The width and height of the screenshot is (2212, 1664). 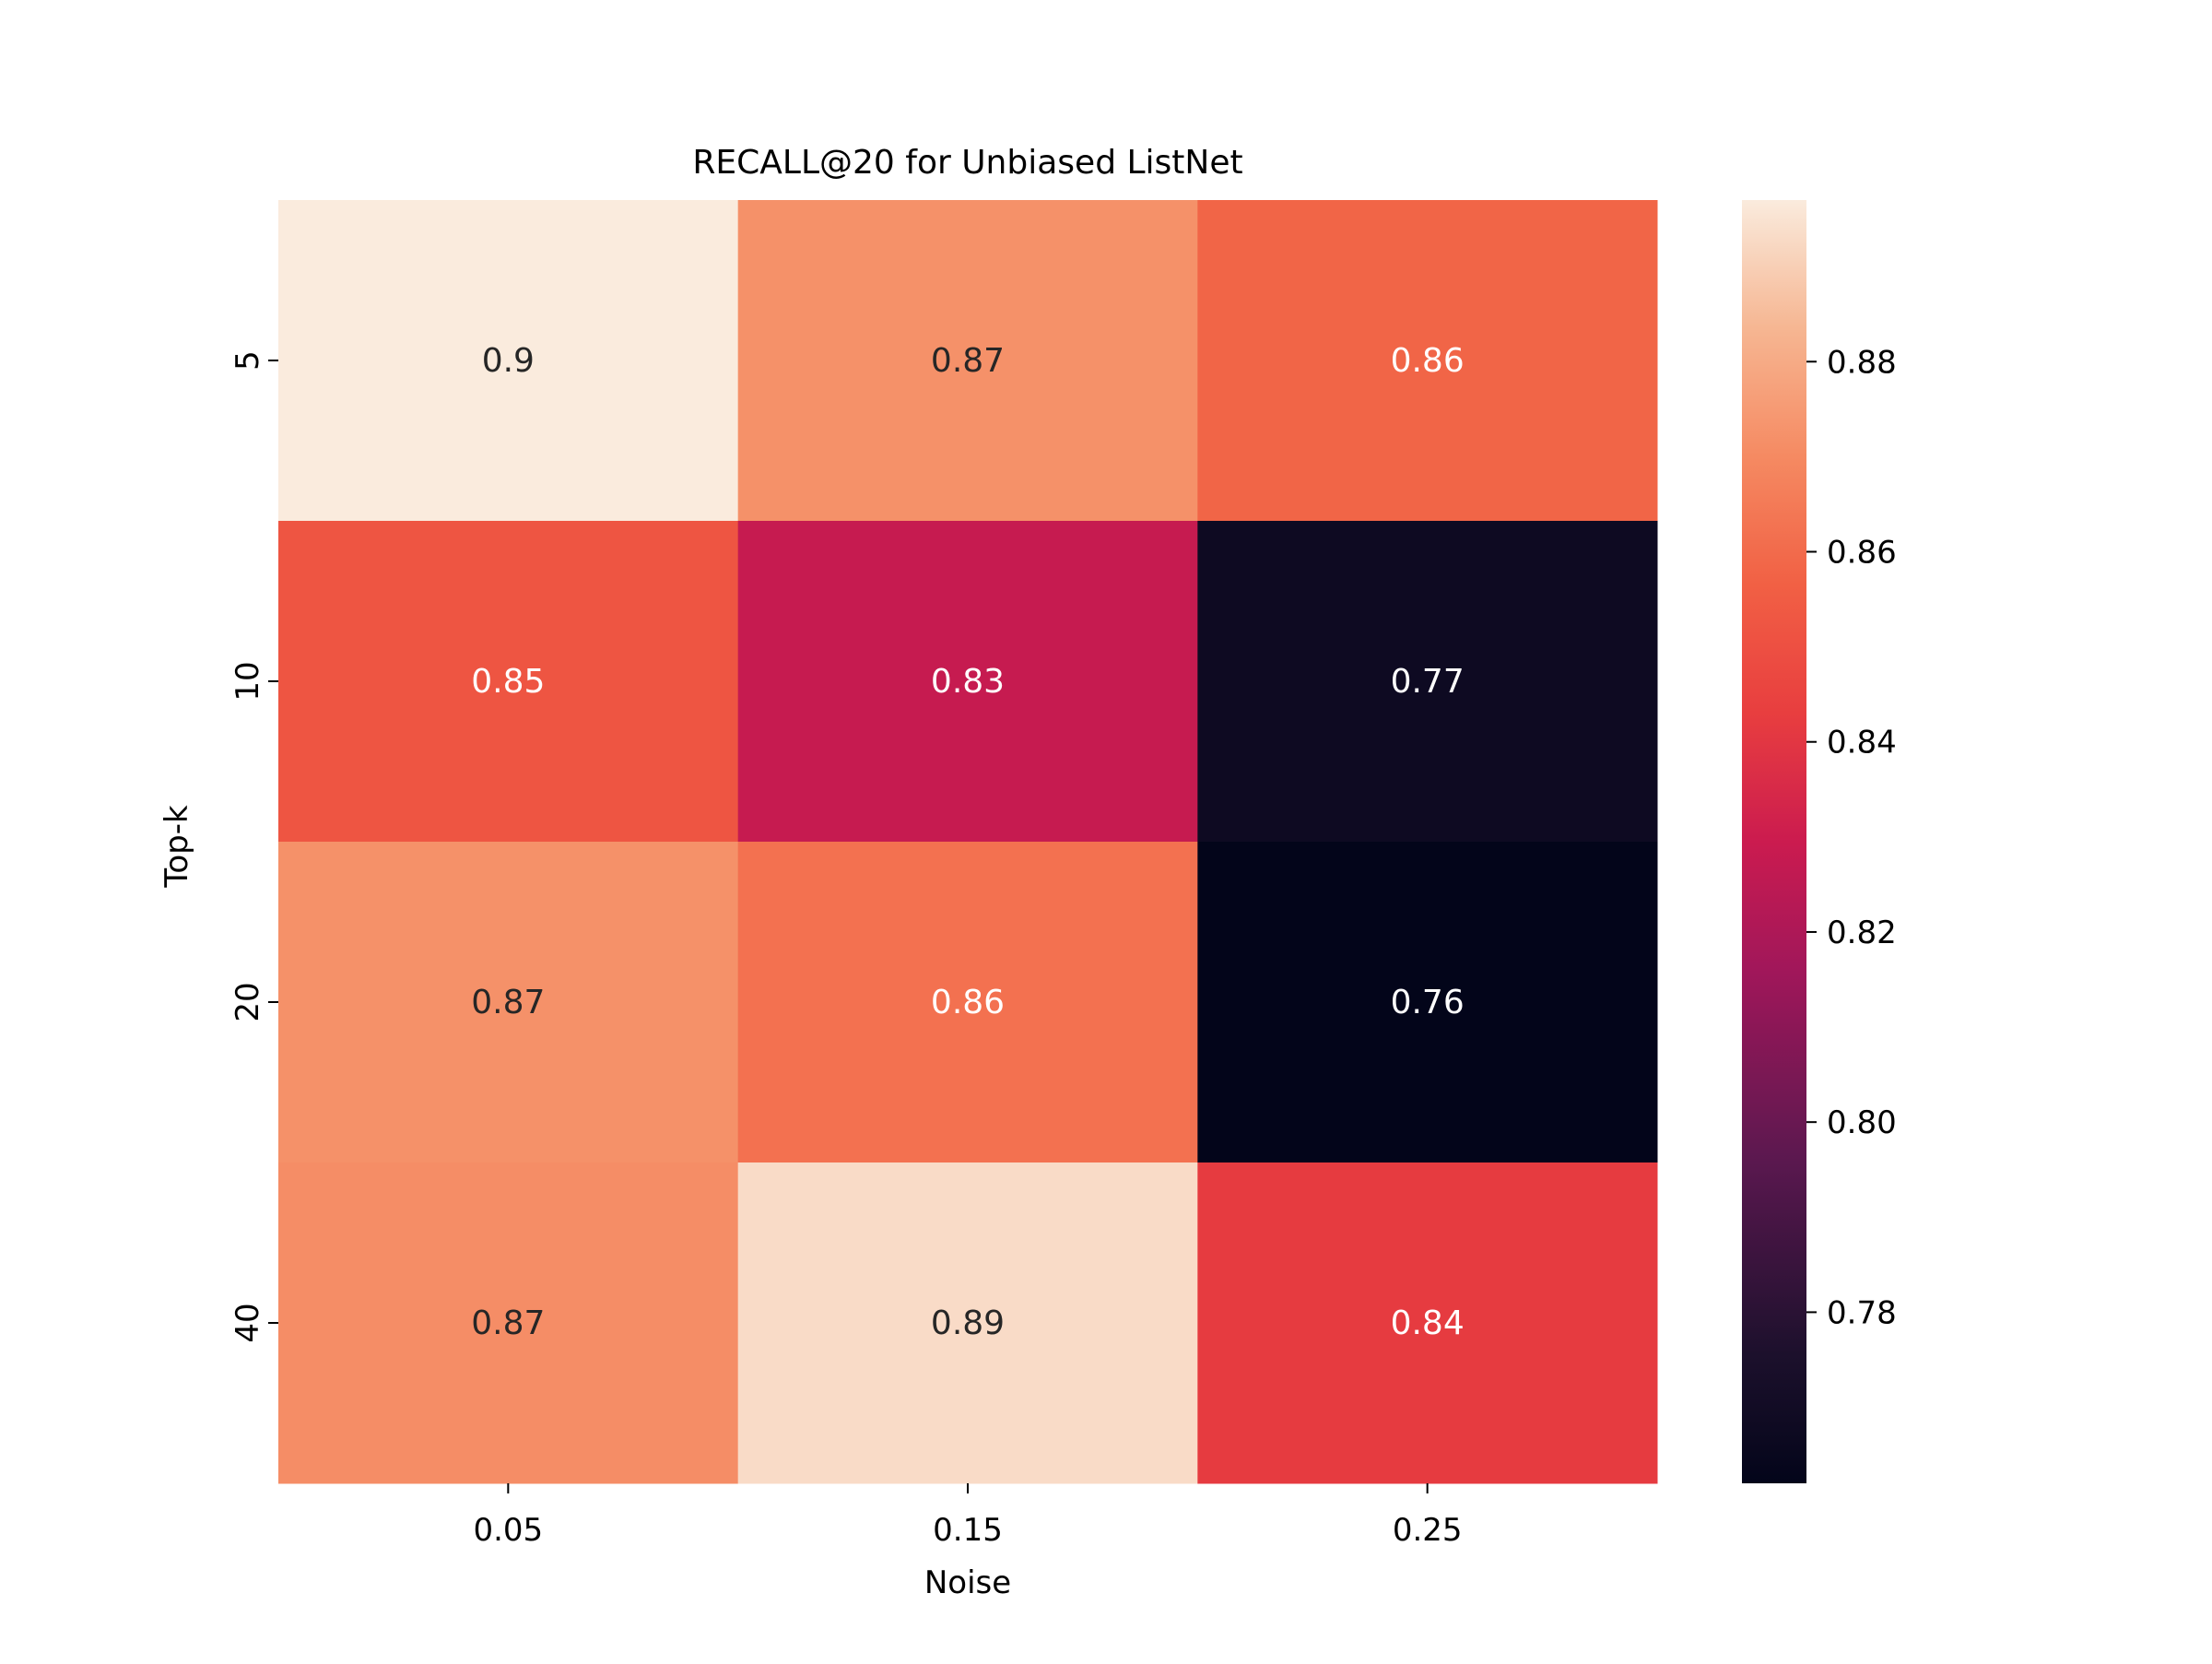 I want to click on colorbar-tick-label-5: 0.88, so click(x=1862, y=362).